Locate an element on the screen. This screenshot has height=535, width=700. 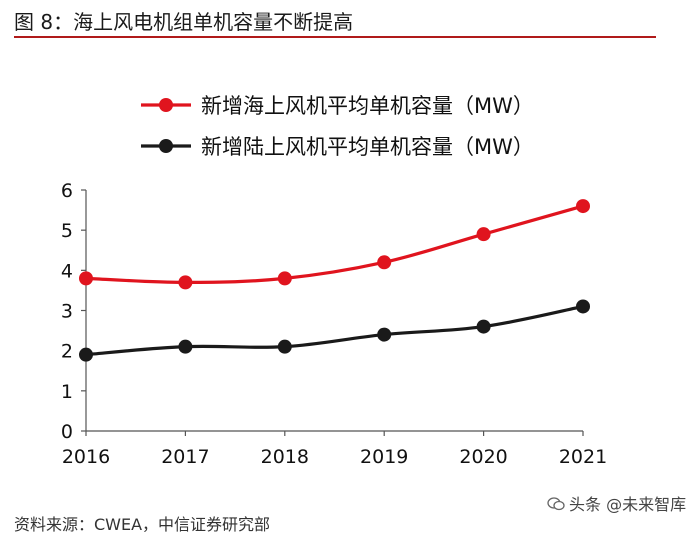
wechat-icon is located at coordinates (556, 503).